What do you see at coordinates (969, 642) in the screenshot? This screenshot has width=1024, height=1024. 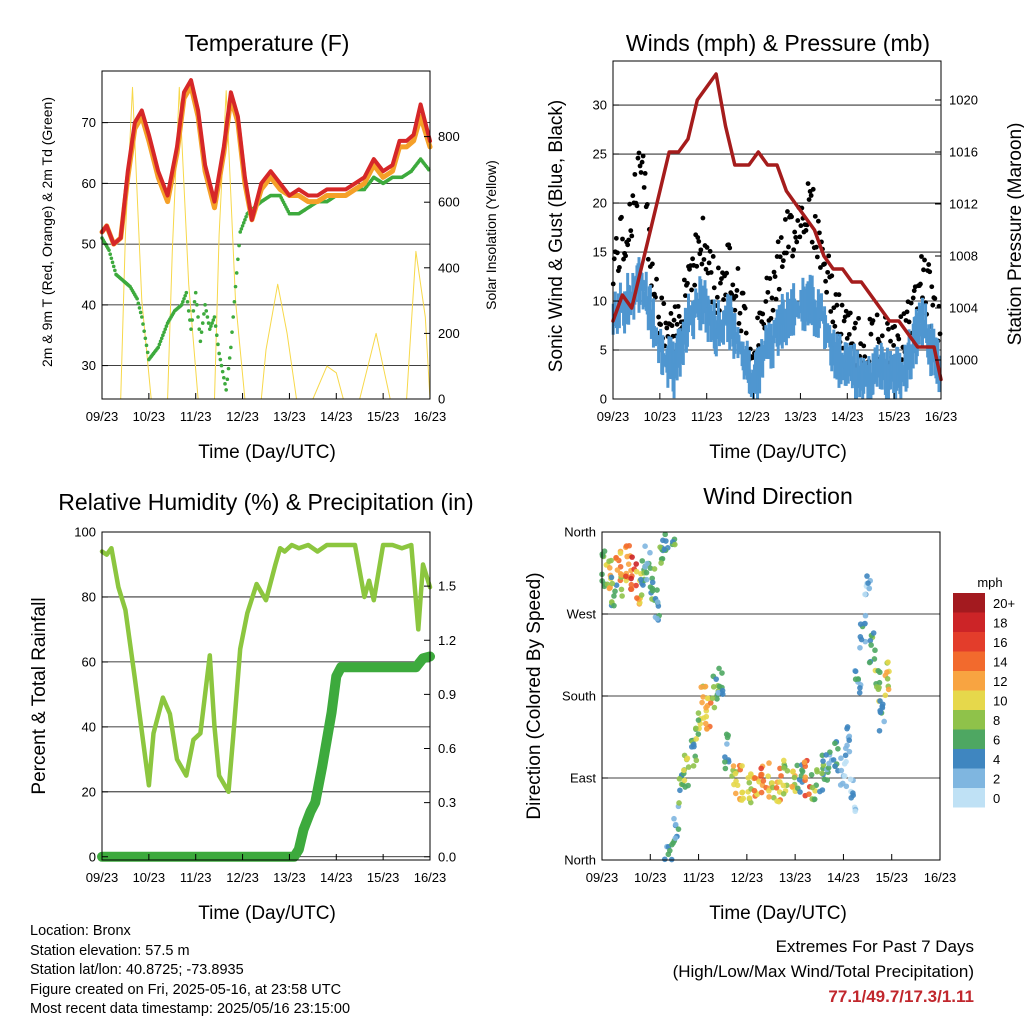 I see `legend-swatch` at bounding box center [969, 642].